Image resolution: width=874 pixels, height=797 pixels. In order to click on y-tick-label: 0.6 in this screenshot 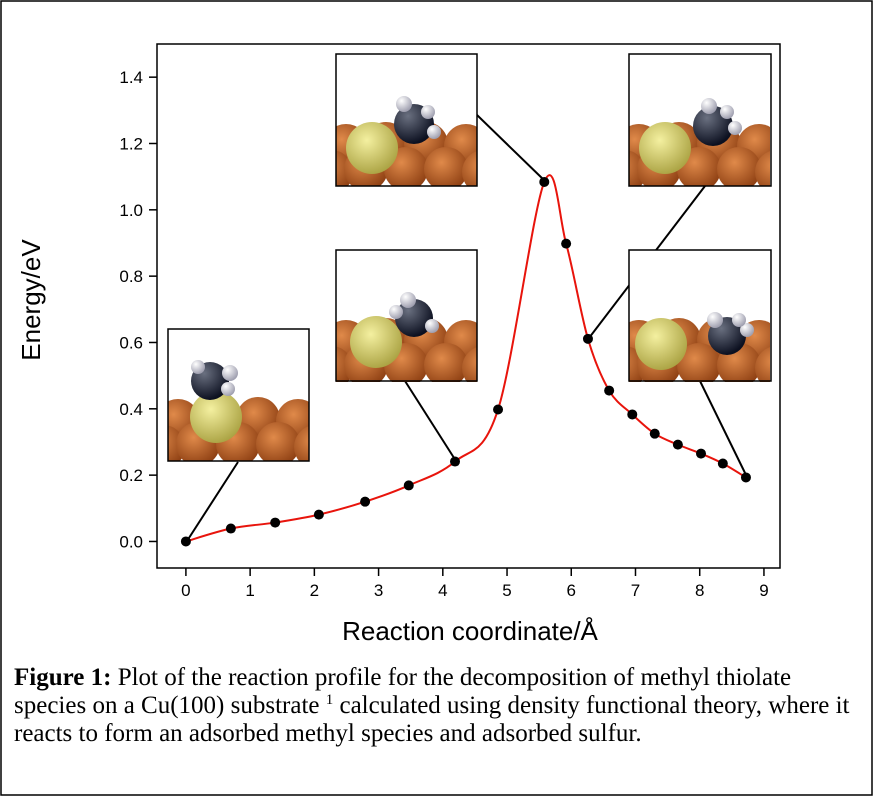, I will do `click(131, 342)`.